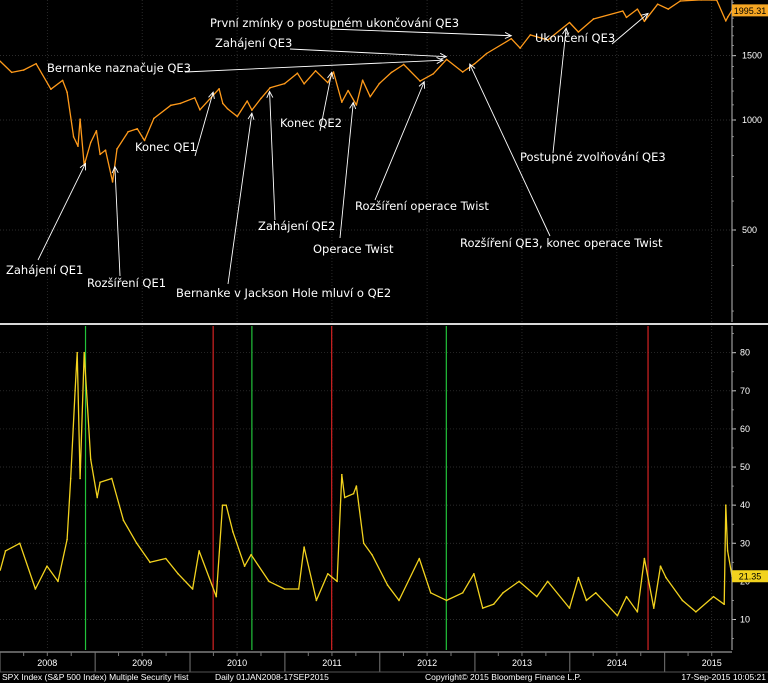  What do you see at coordinates (750, 577) in the screenshot?
I see `vix-last-value-label: 21.35` at bounding box center [750, 577].